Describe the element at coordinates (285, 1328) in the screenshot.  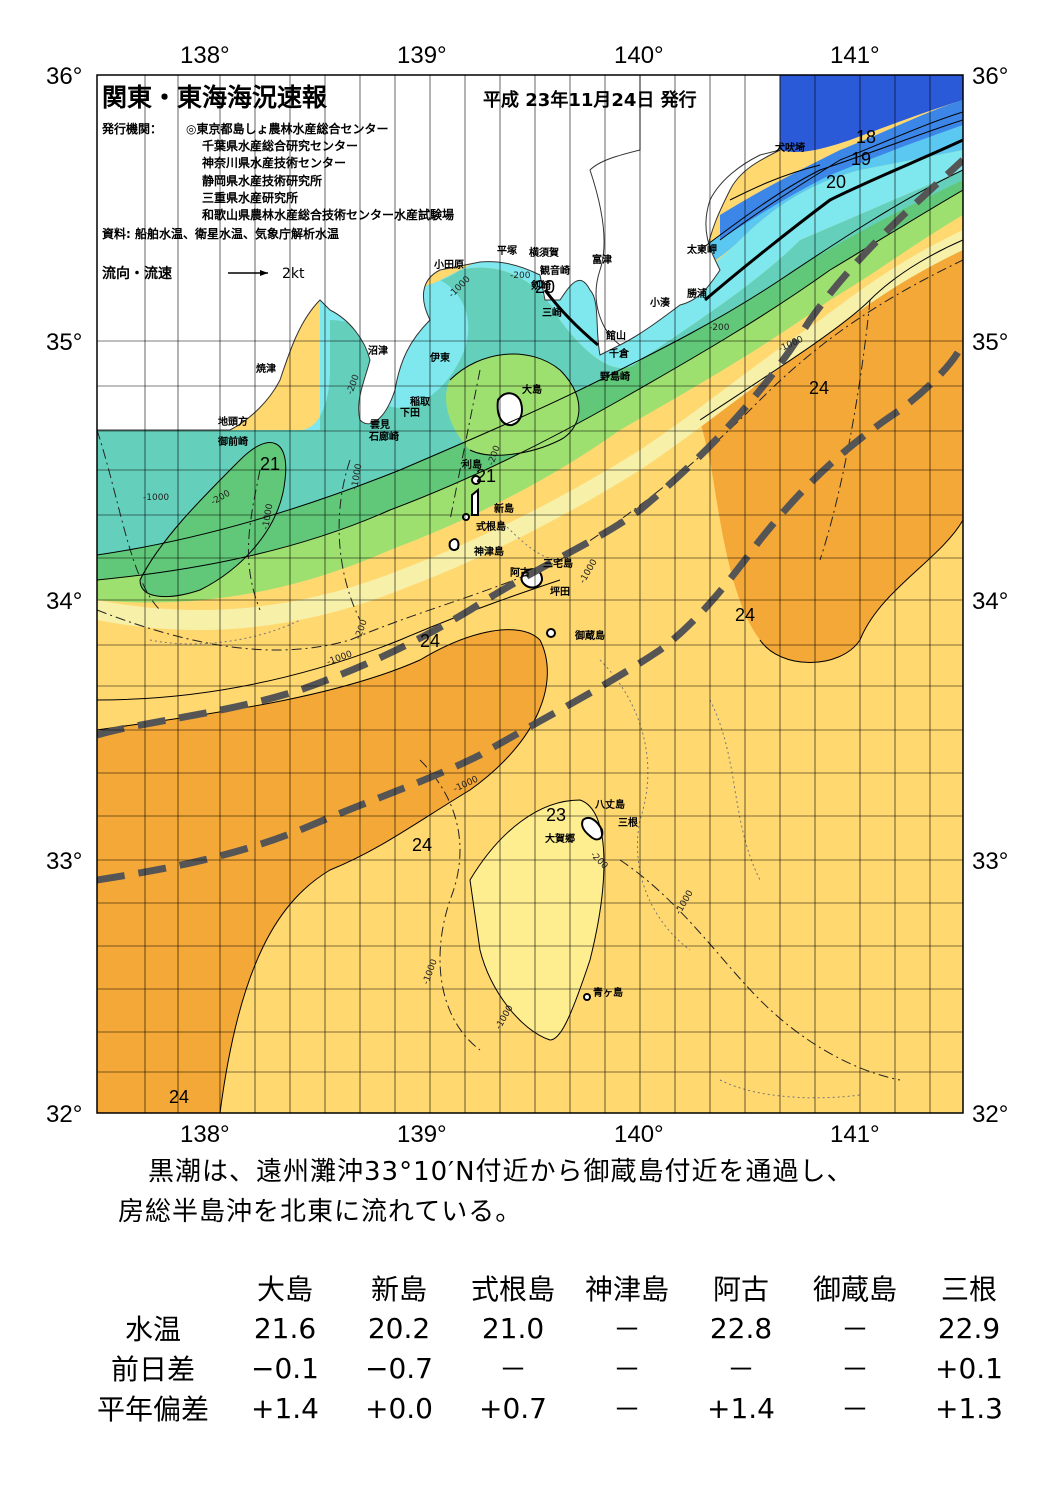
I see `table-cell: 21.6` at that location.